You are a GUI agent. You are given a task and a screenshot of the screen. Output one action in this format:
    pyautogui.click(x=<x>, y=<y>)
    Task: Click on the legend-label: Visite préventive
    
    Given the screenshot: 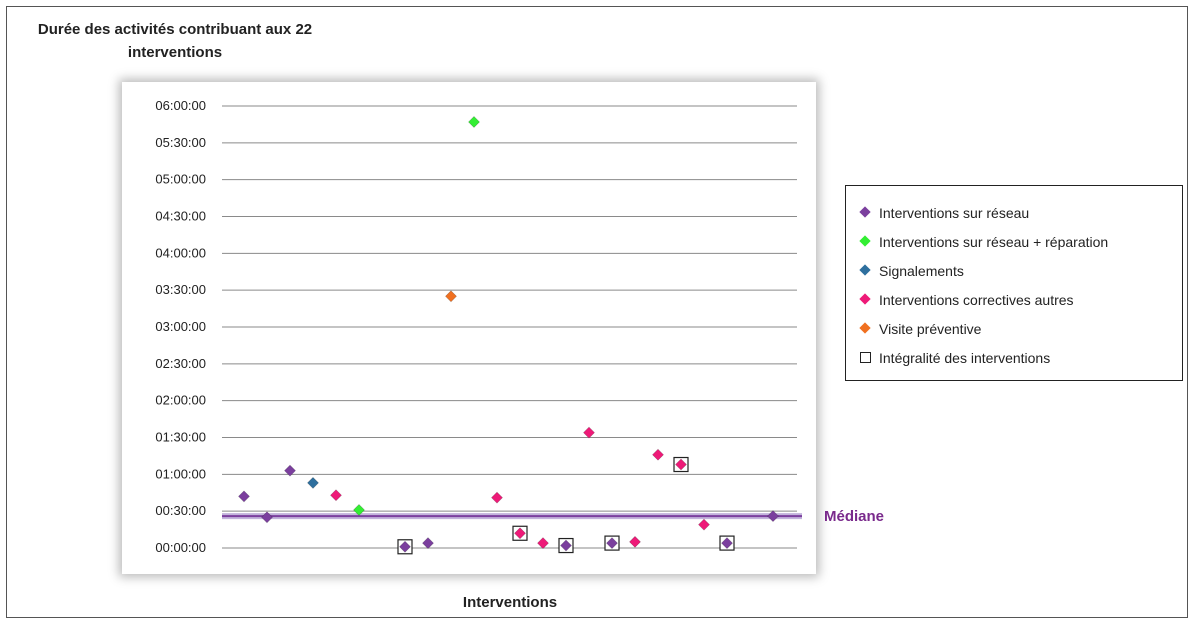 What is the action you would take?
    pyautogui.click(x=930, y=328)
    